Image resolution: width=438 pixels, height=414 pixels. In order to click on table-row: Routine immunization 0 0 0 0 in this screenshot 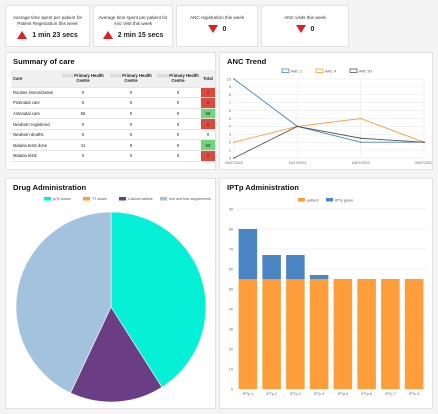, I will do `click(113, 93)`.